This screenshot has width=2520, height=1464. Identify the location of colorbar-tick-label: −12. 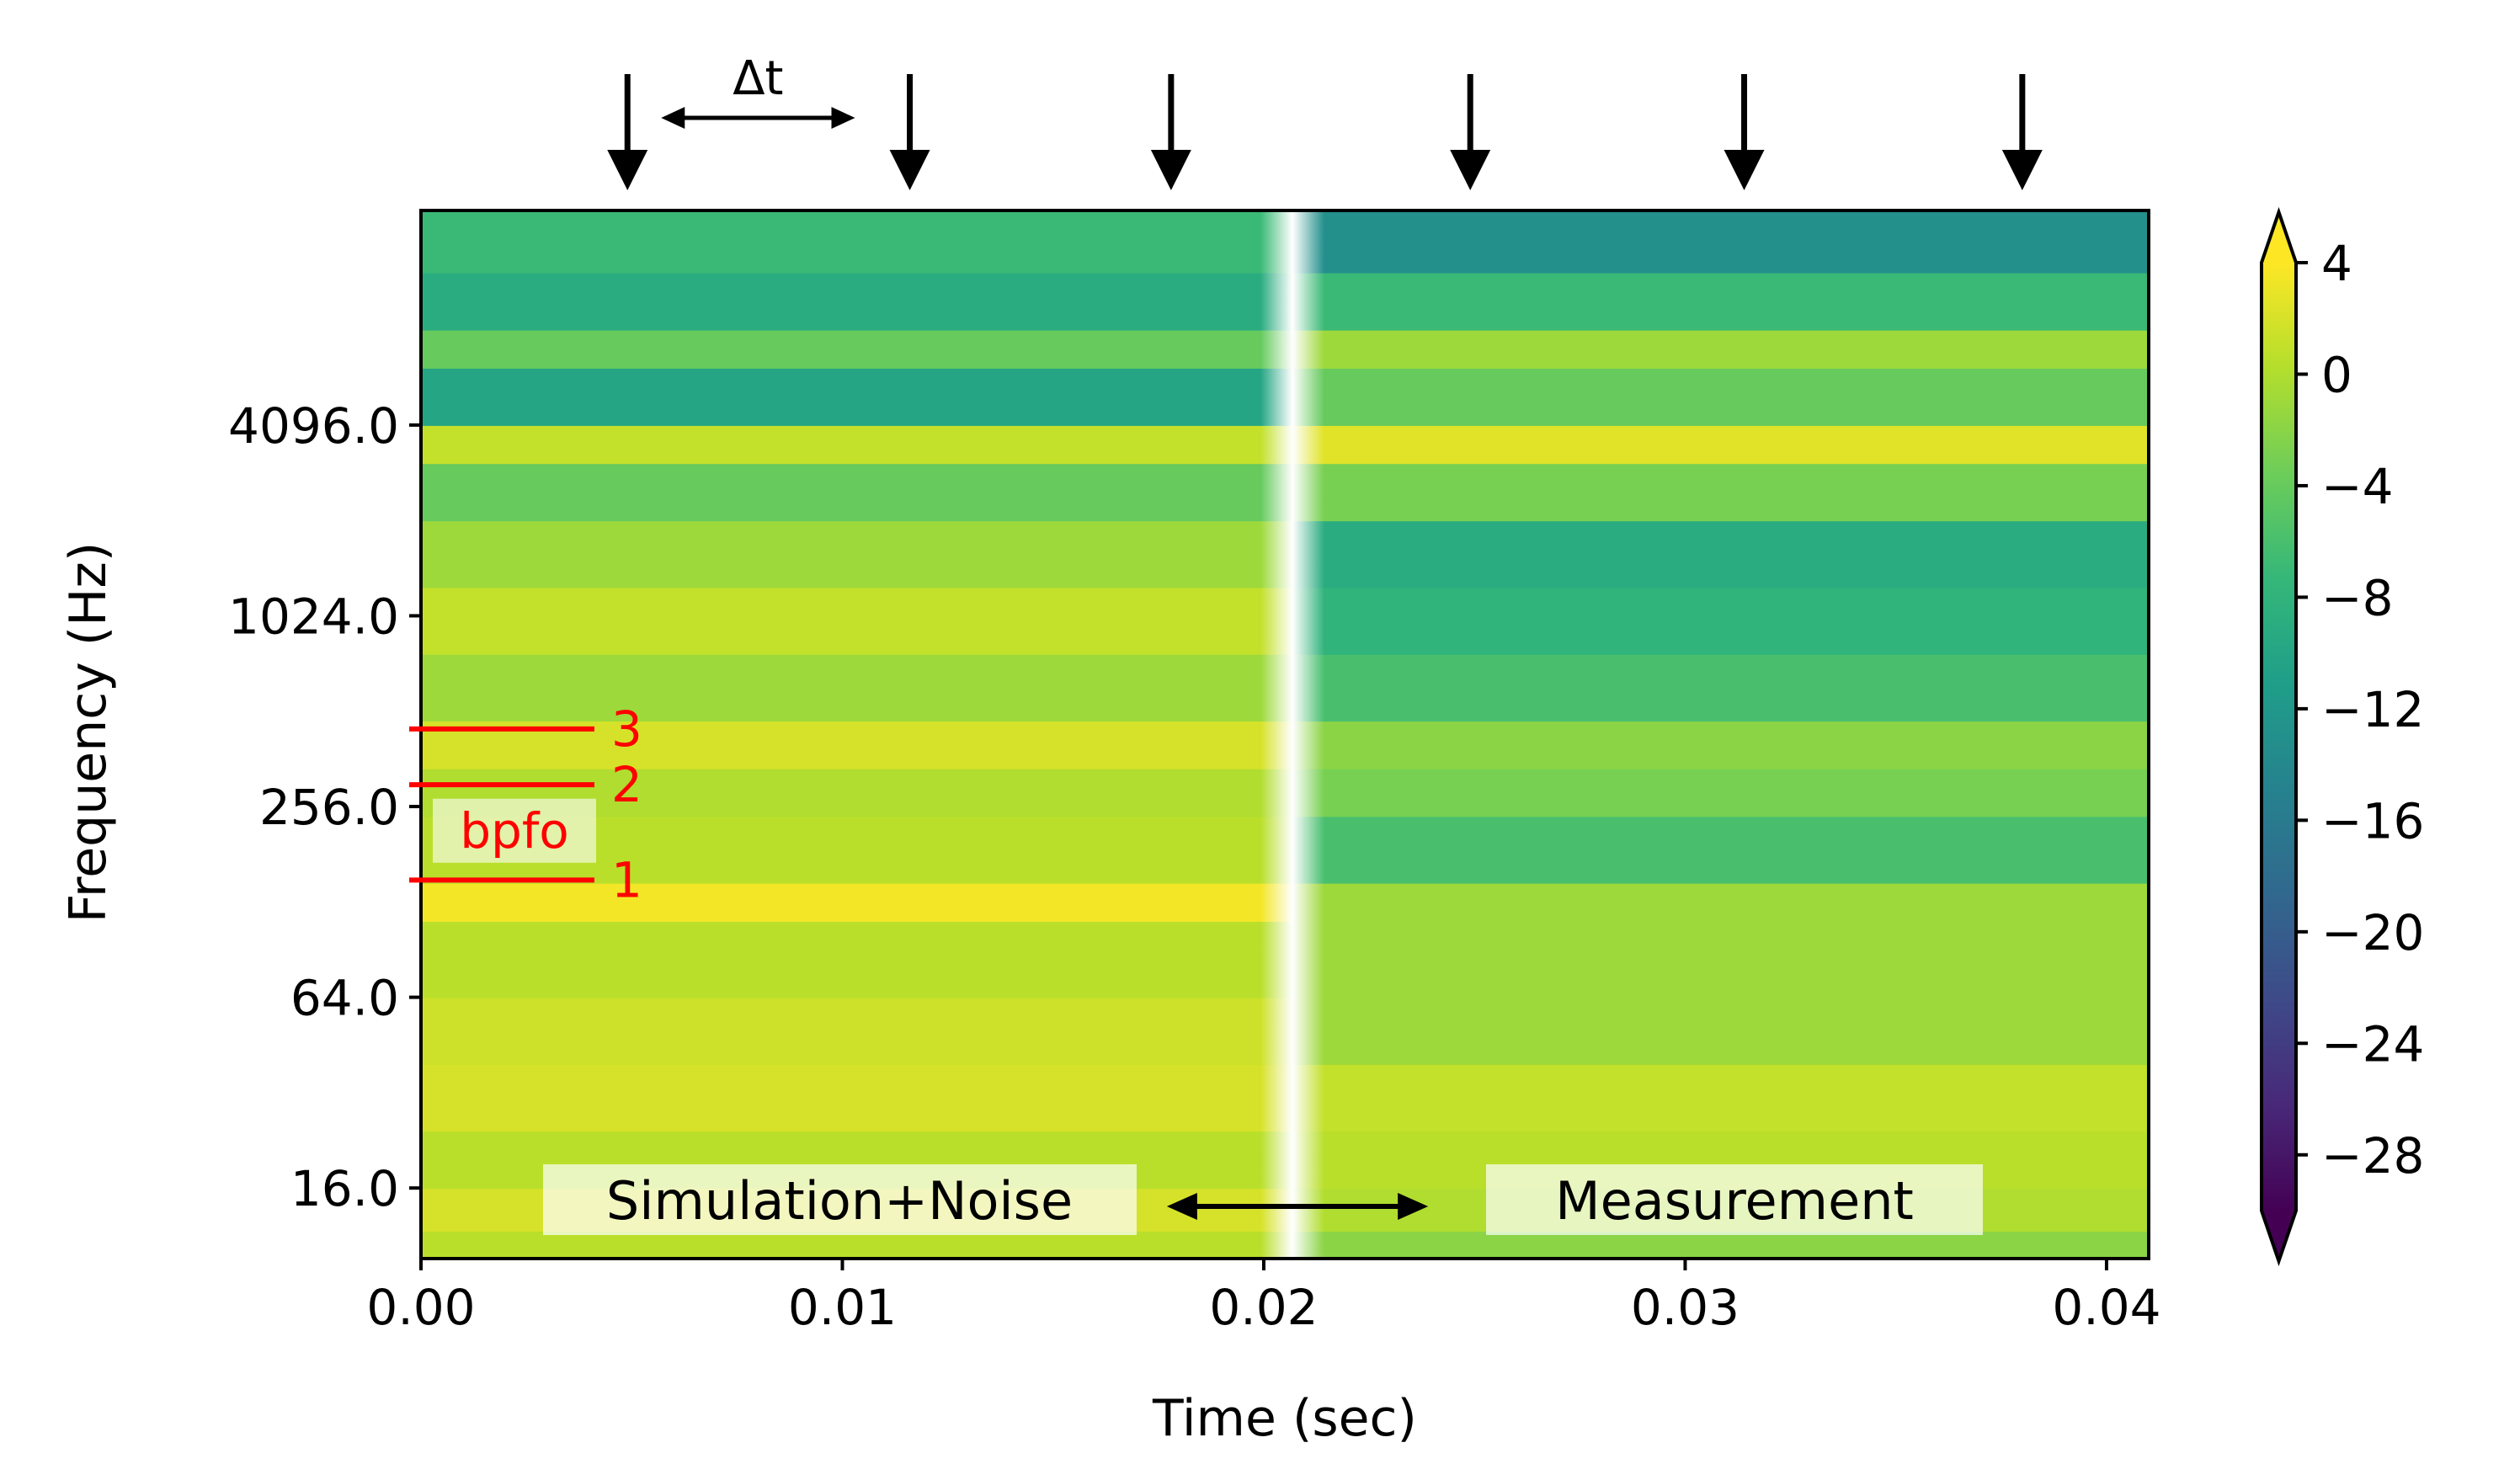
(2372, 709).